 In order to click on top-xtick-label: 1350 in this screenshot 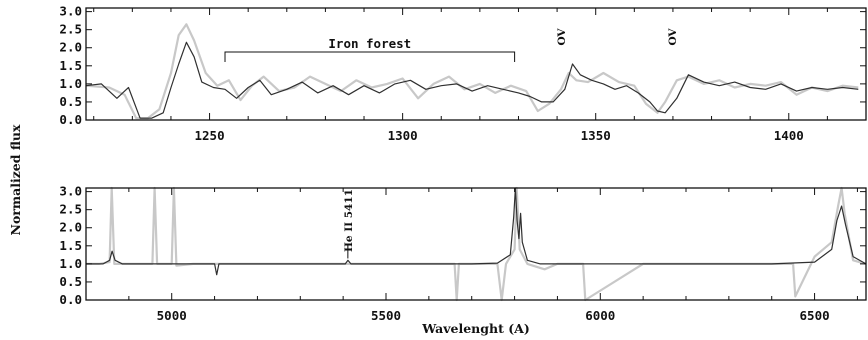, I will do `click(596, 135)`.